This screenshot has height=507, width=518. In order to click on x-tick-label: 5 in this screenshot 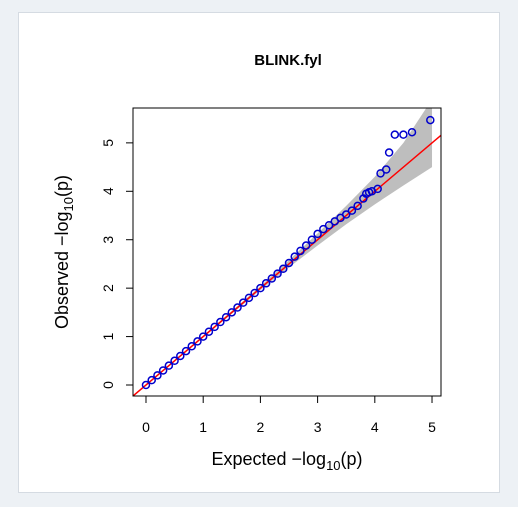, I will do `click(432, 427)`.